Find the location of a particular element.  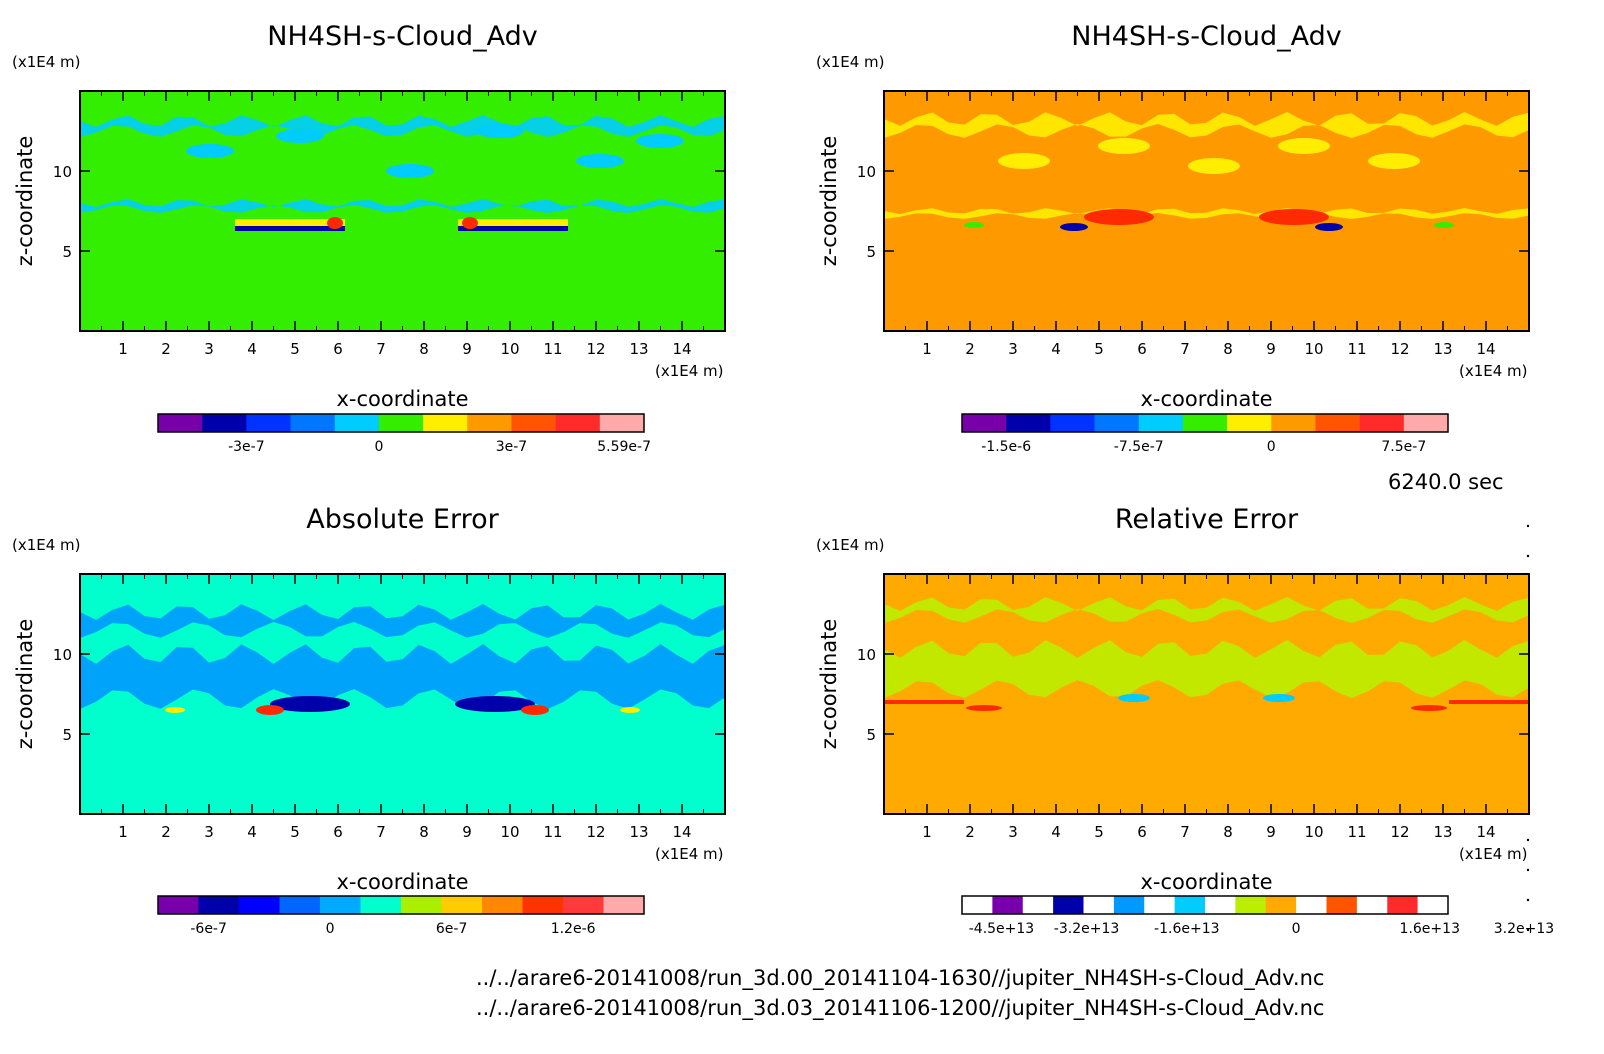

panel-4-x-tick-label-3: 3 is located at coordinates (1013, 832).